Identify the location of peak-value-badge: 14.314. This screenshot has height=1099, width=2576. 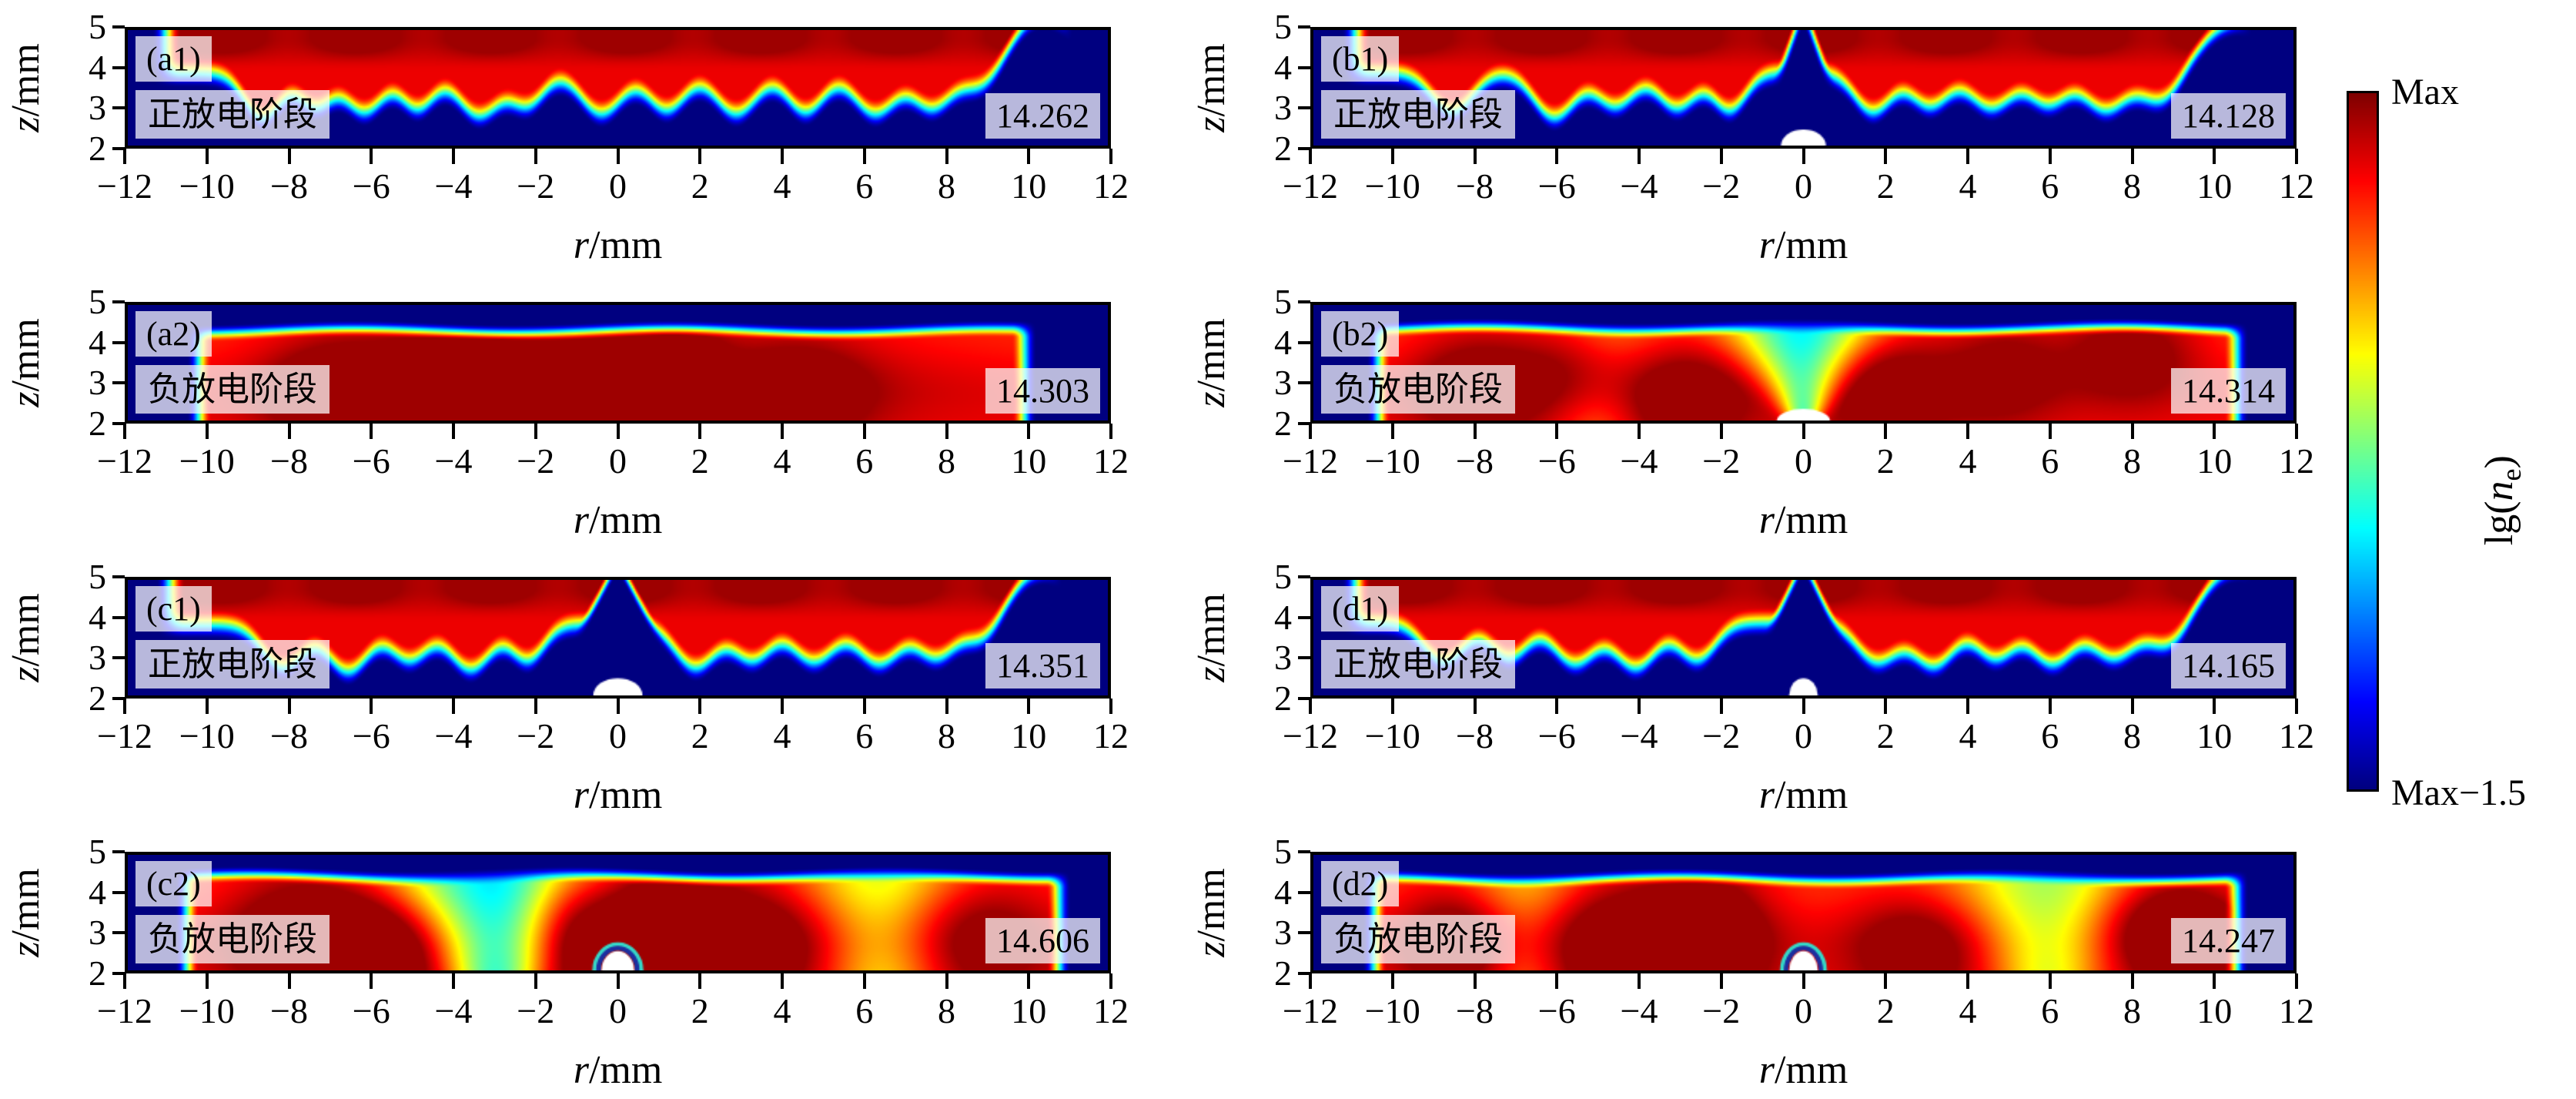
(2228, 391).